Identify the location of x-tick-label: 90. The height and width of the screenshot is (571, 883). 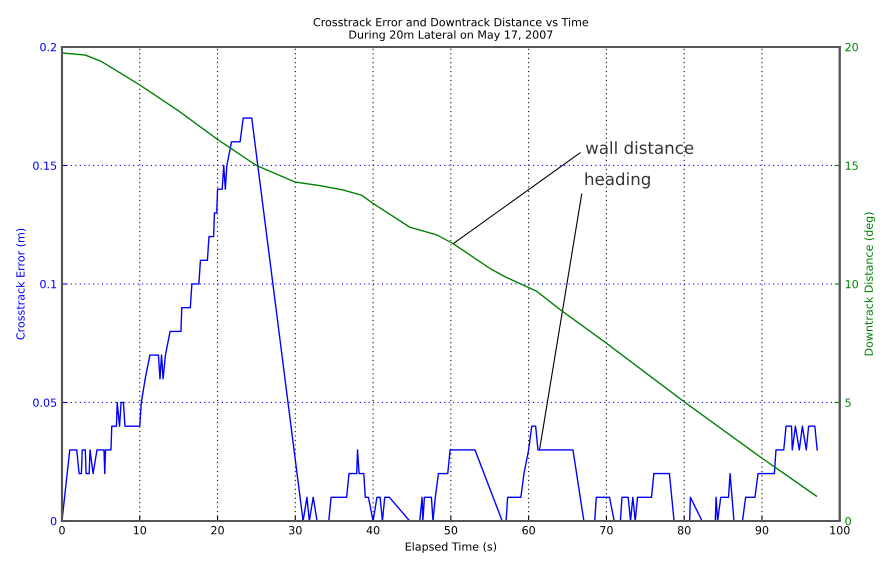
(762, 530).